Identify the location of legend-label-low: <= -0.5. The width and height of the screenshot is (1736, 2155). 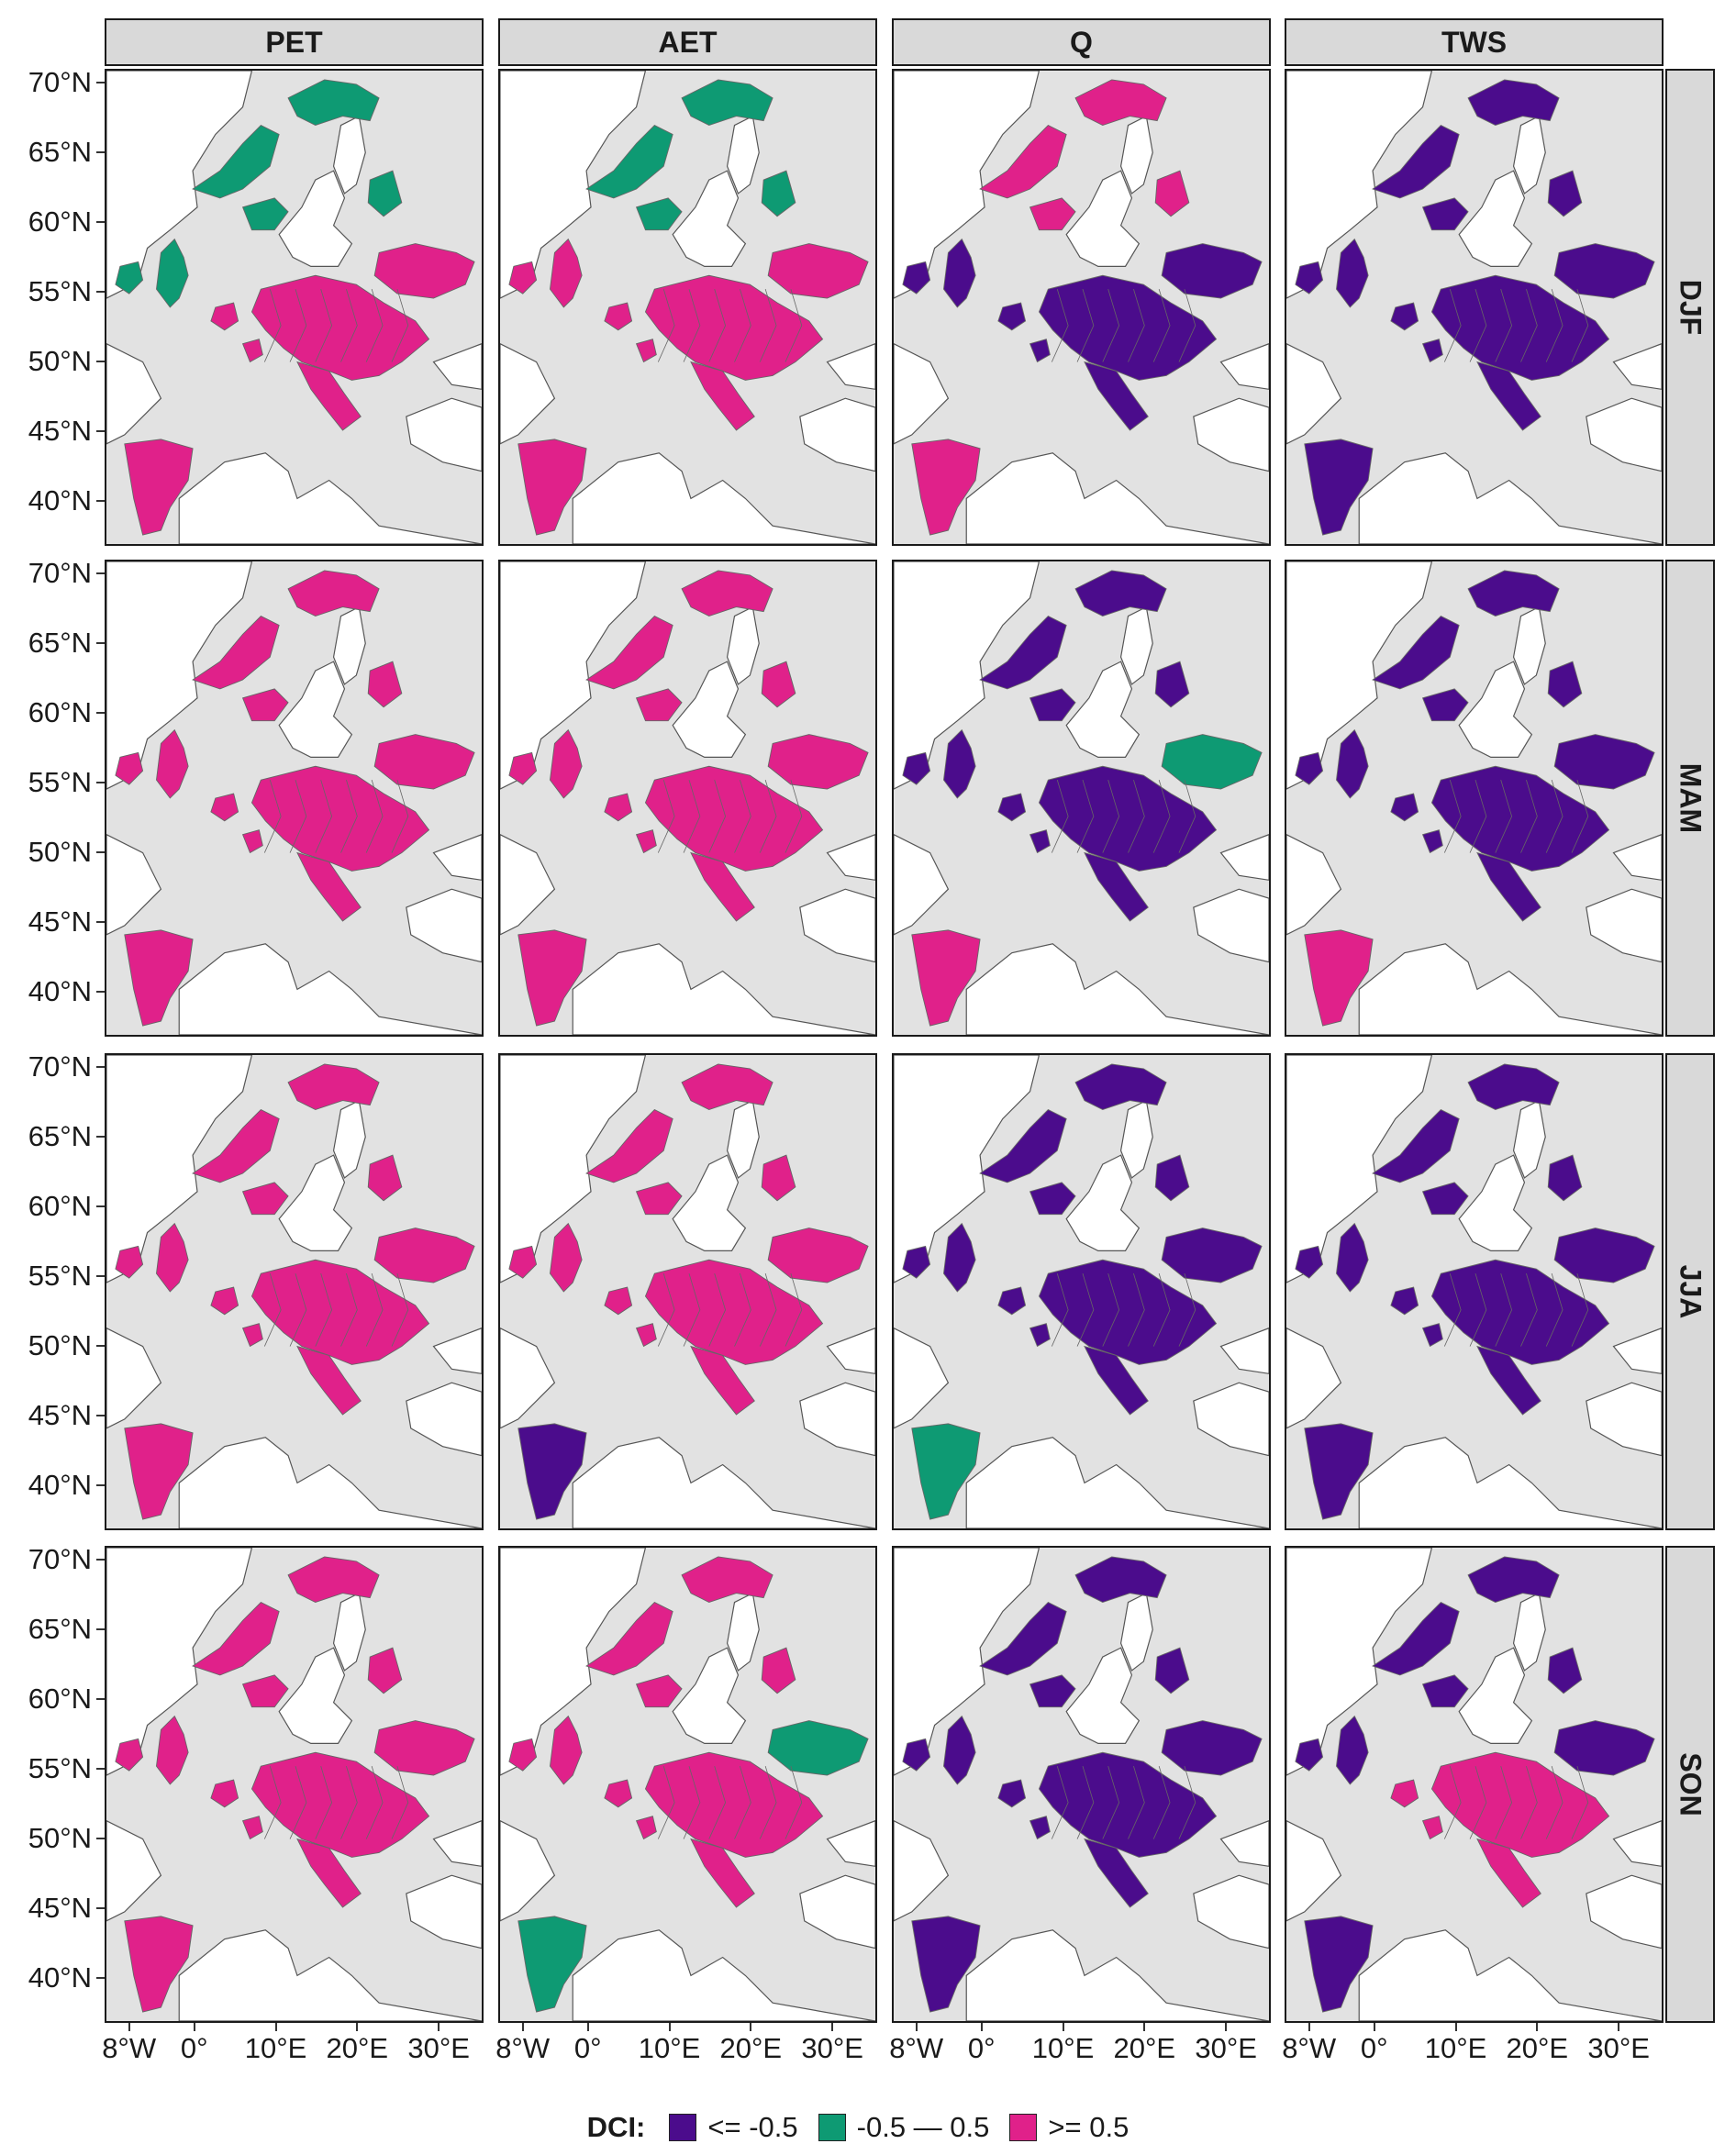
(753, 2127).